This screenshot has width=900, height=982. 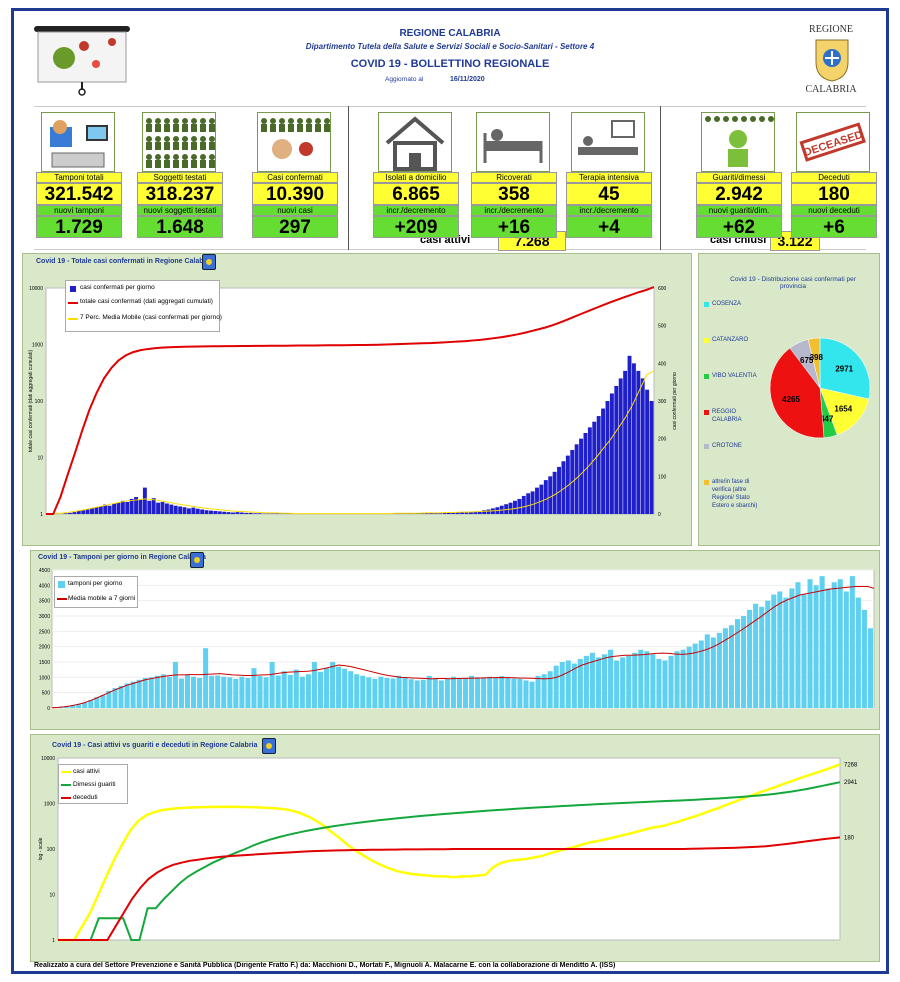 I want to click on tile-value: 358, so click(x=514, y=194).